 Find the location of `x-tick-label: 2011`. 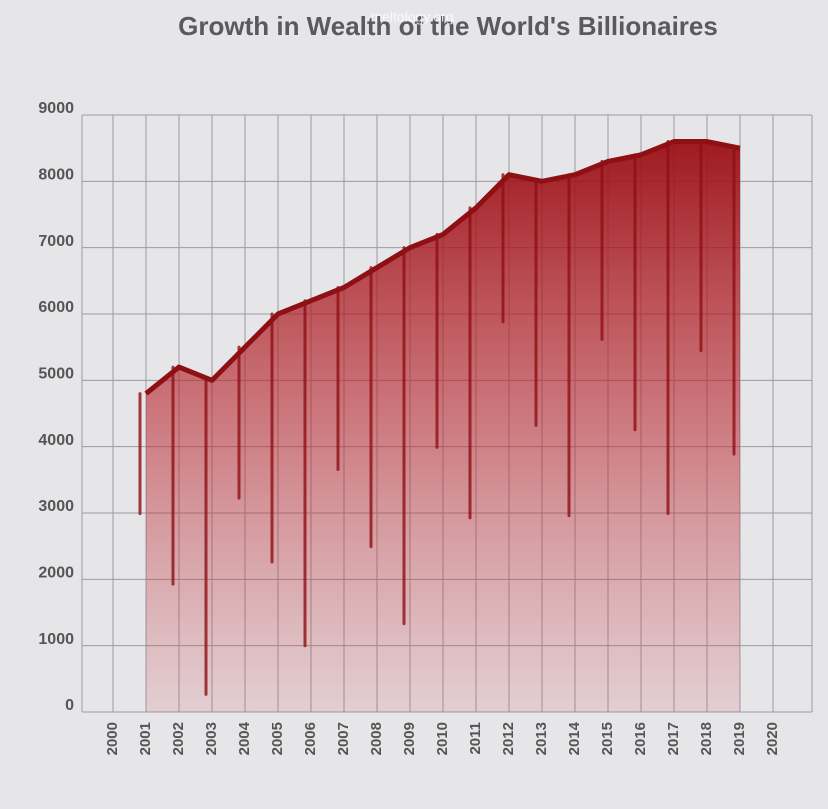

x-tick-label: 2011 is located at coordinates (475, 738).